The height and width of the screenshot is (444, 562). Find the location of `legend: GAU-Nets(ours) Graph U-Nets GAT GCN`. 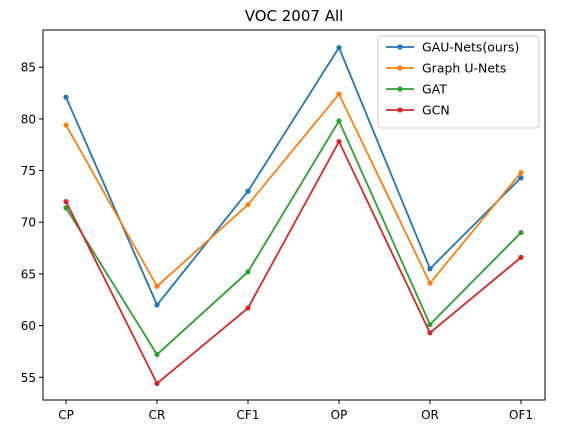

legend: GAU-Nets(ours) Graph U-Nets GAT GCN is located at coordinates (458, 82).